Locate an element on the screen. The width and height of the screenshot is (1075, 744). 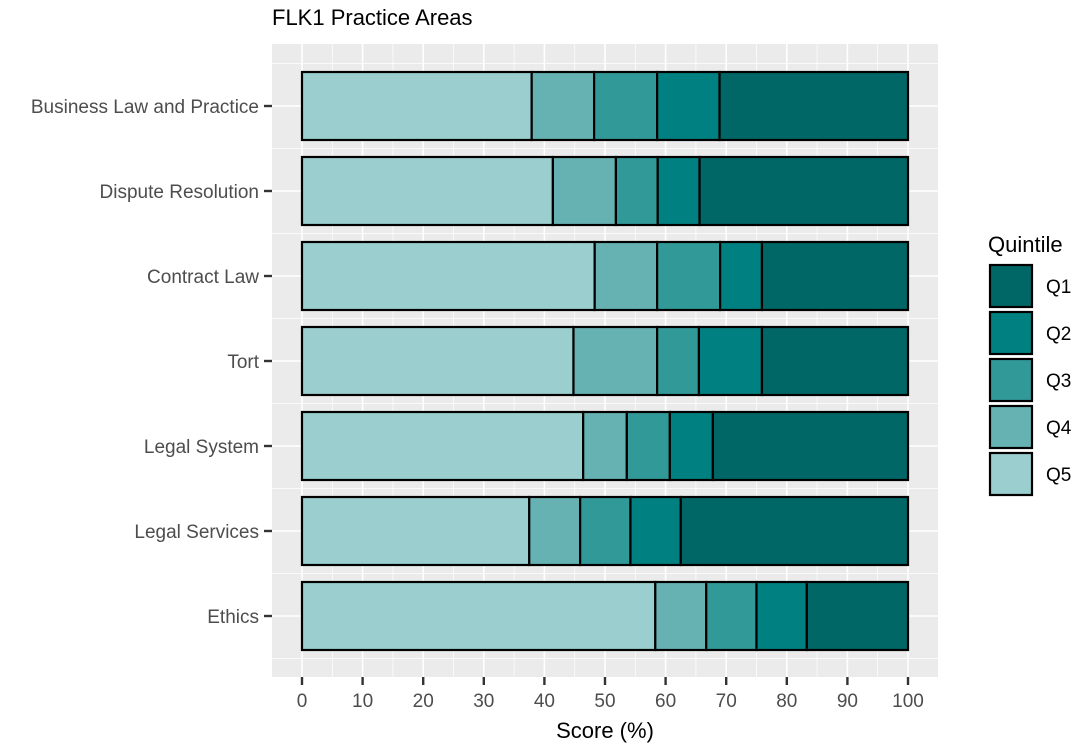
legend-label-q4: Q4 is located at coordinates (1059, 428).